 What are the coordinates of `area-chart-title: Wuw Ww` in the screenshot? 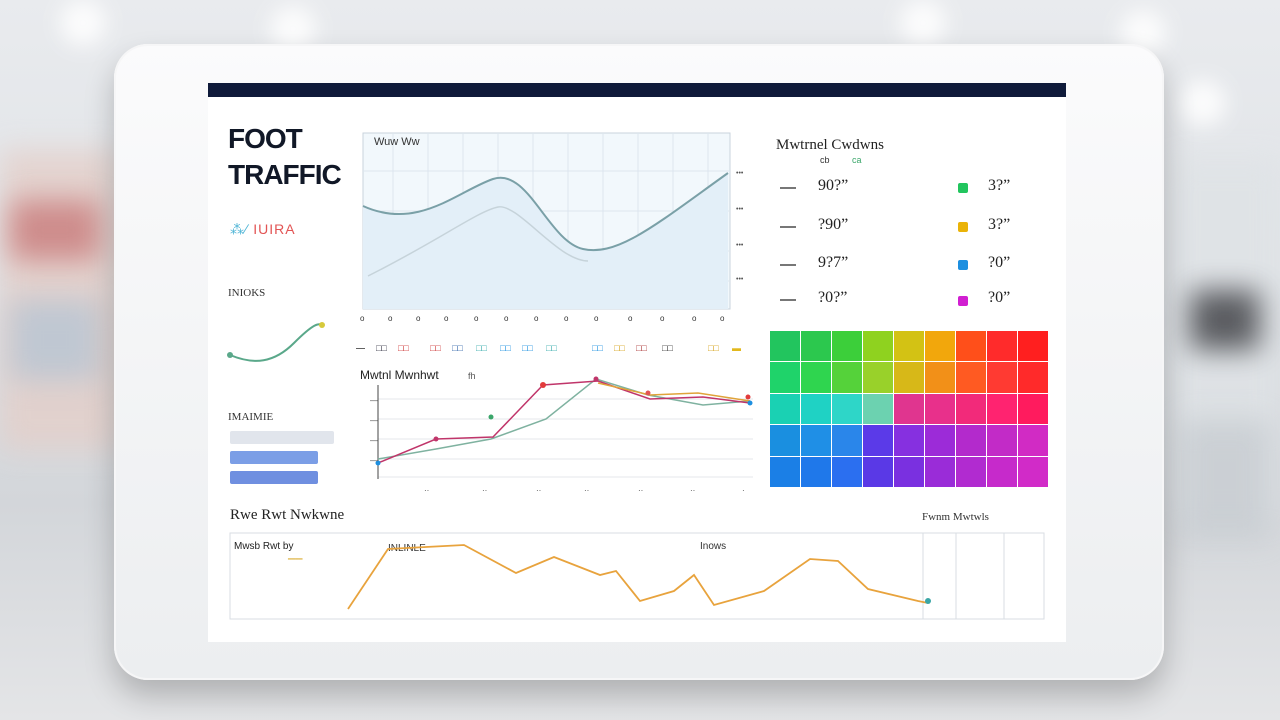 It's located at (397, 142).